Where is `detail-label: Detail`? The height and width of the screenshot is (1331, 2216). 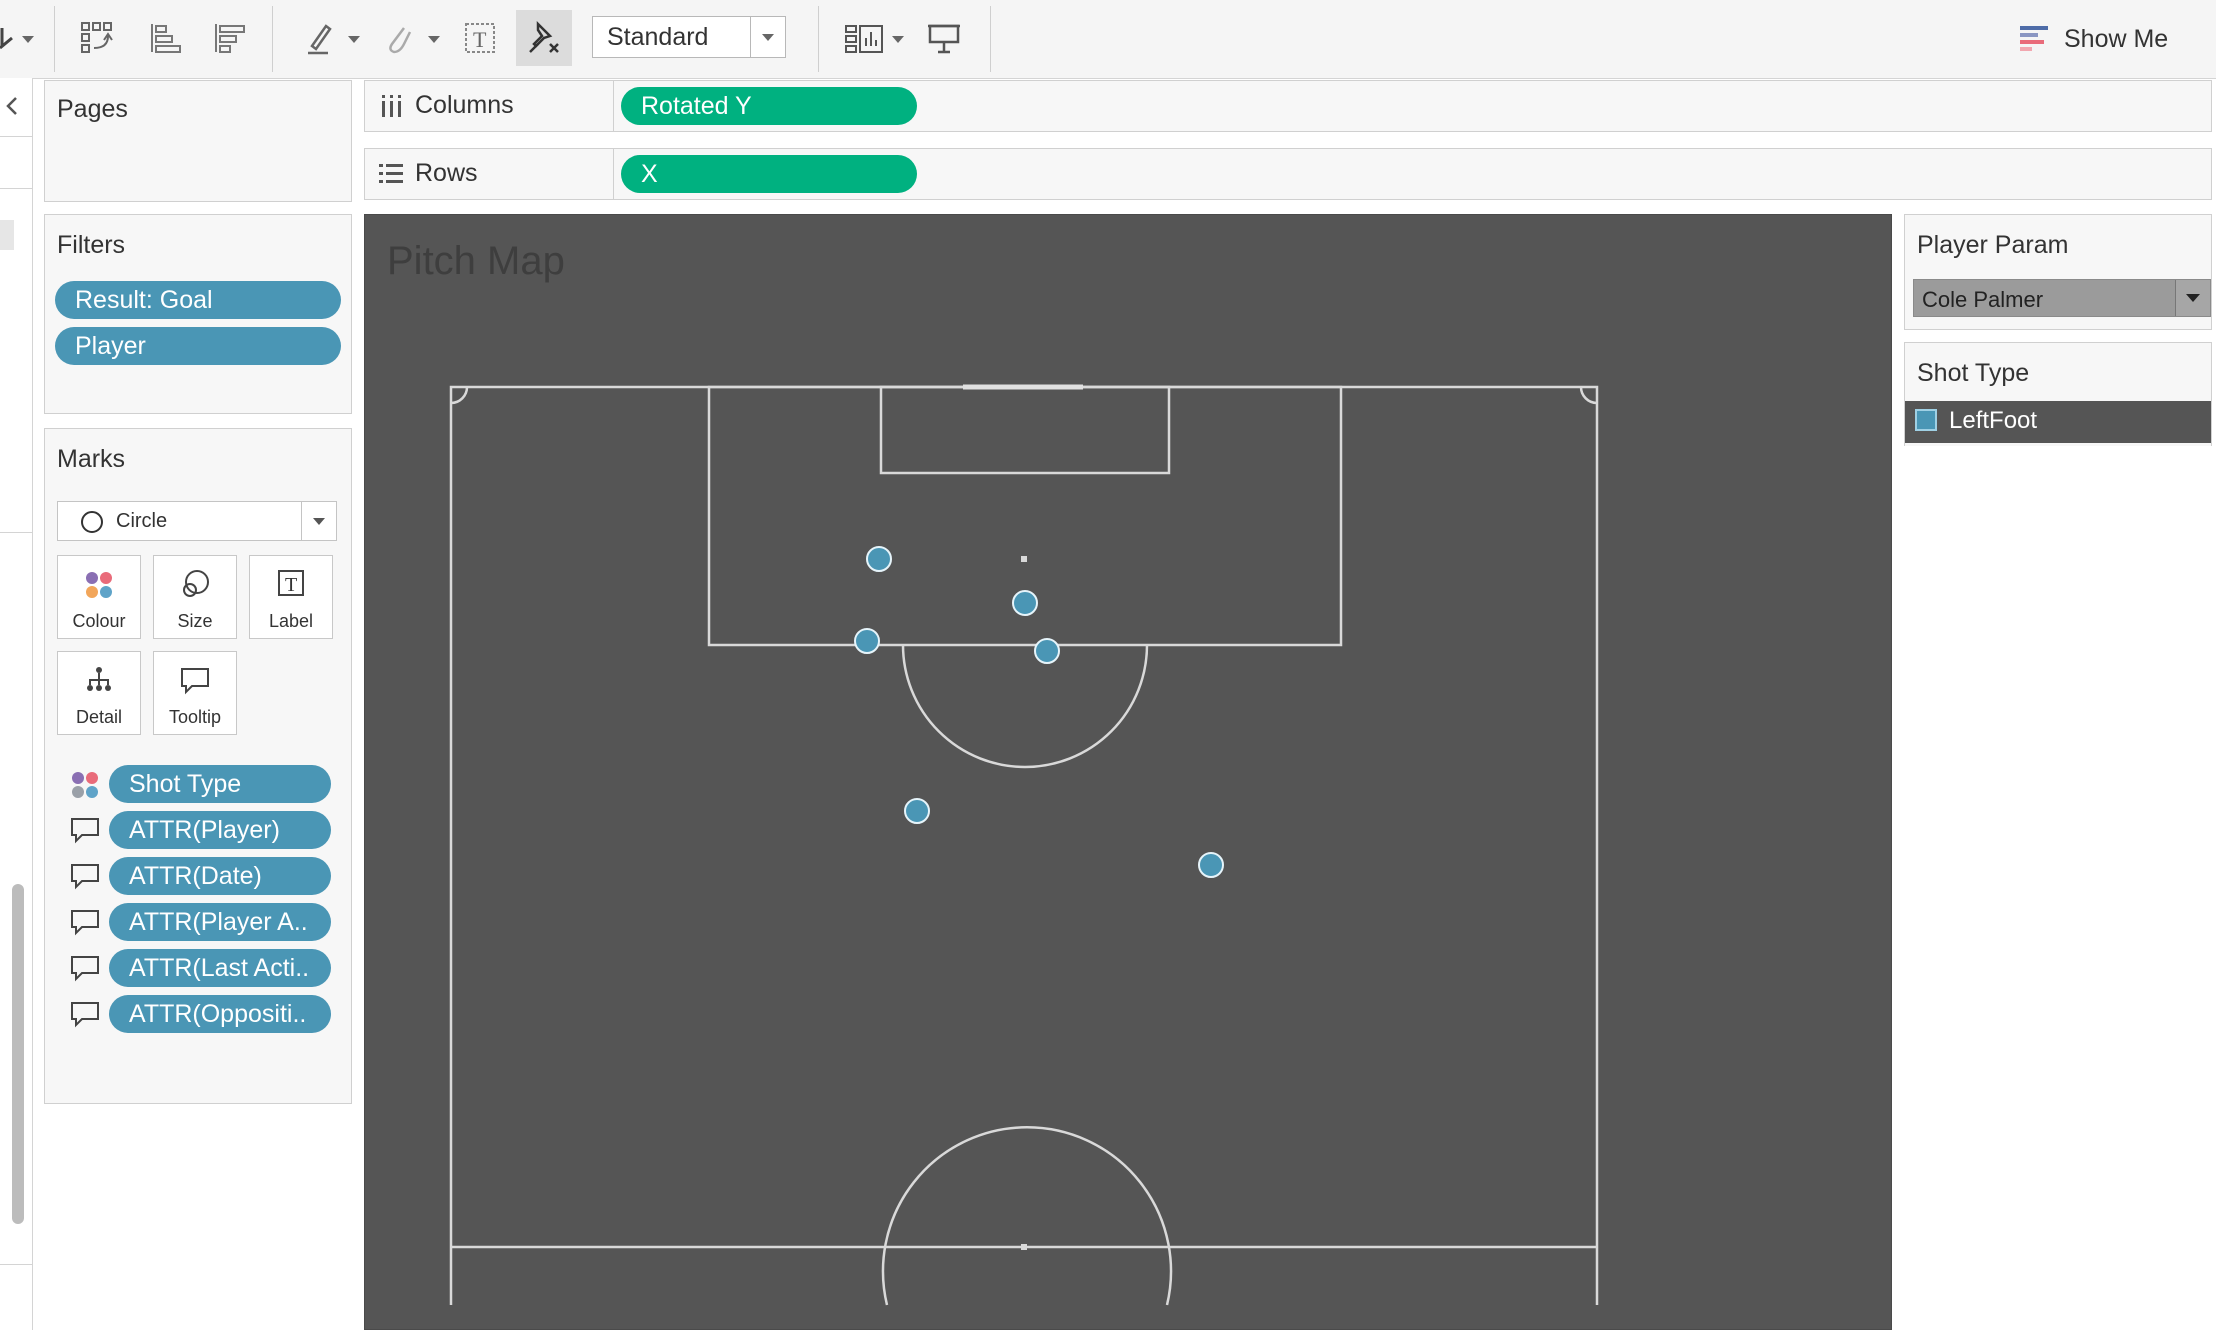 detail-label: Detail is located at coordinates (99, 717).